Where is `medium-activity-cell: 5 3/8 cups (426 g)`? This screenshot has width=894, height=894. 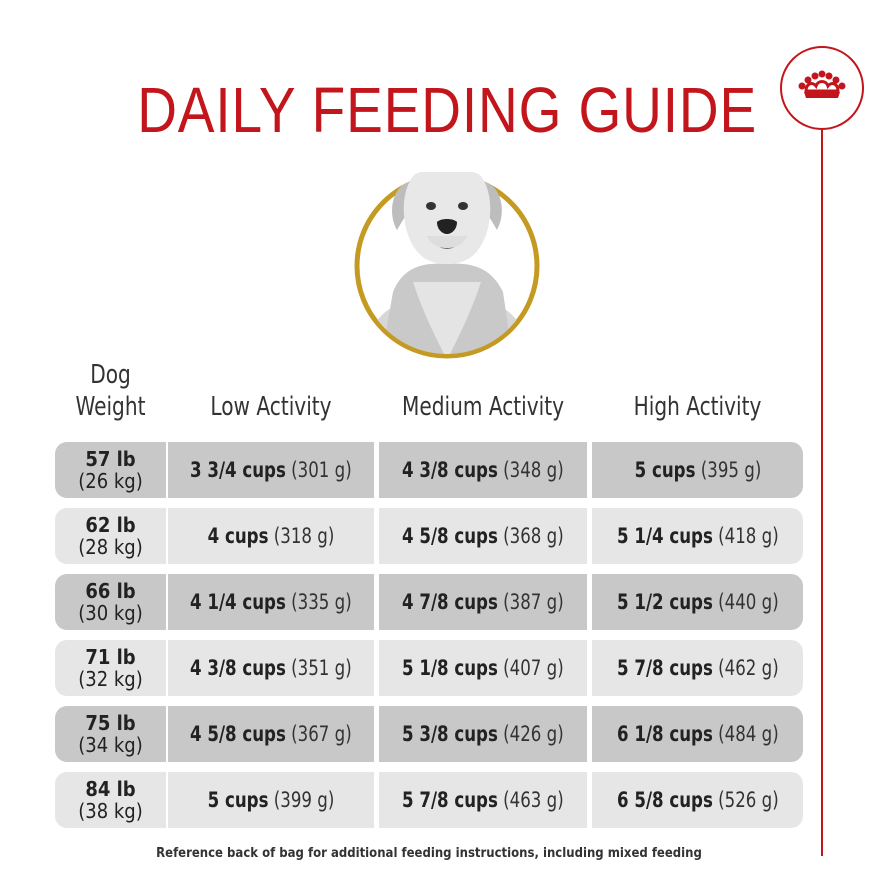 medium-activity-cell: 5 3/8 cups (426 g) is located at coordinates (483, 734).